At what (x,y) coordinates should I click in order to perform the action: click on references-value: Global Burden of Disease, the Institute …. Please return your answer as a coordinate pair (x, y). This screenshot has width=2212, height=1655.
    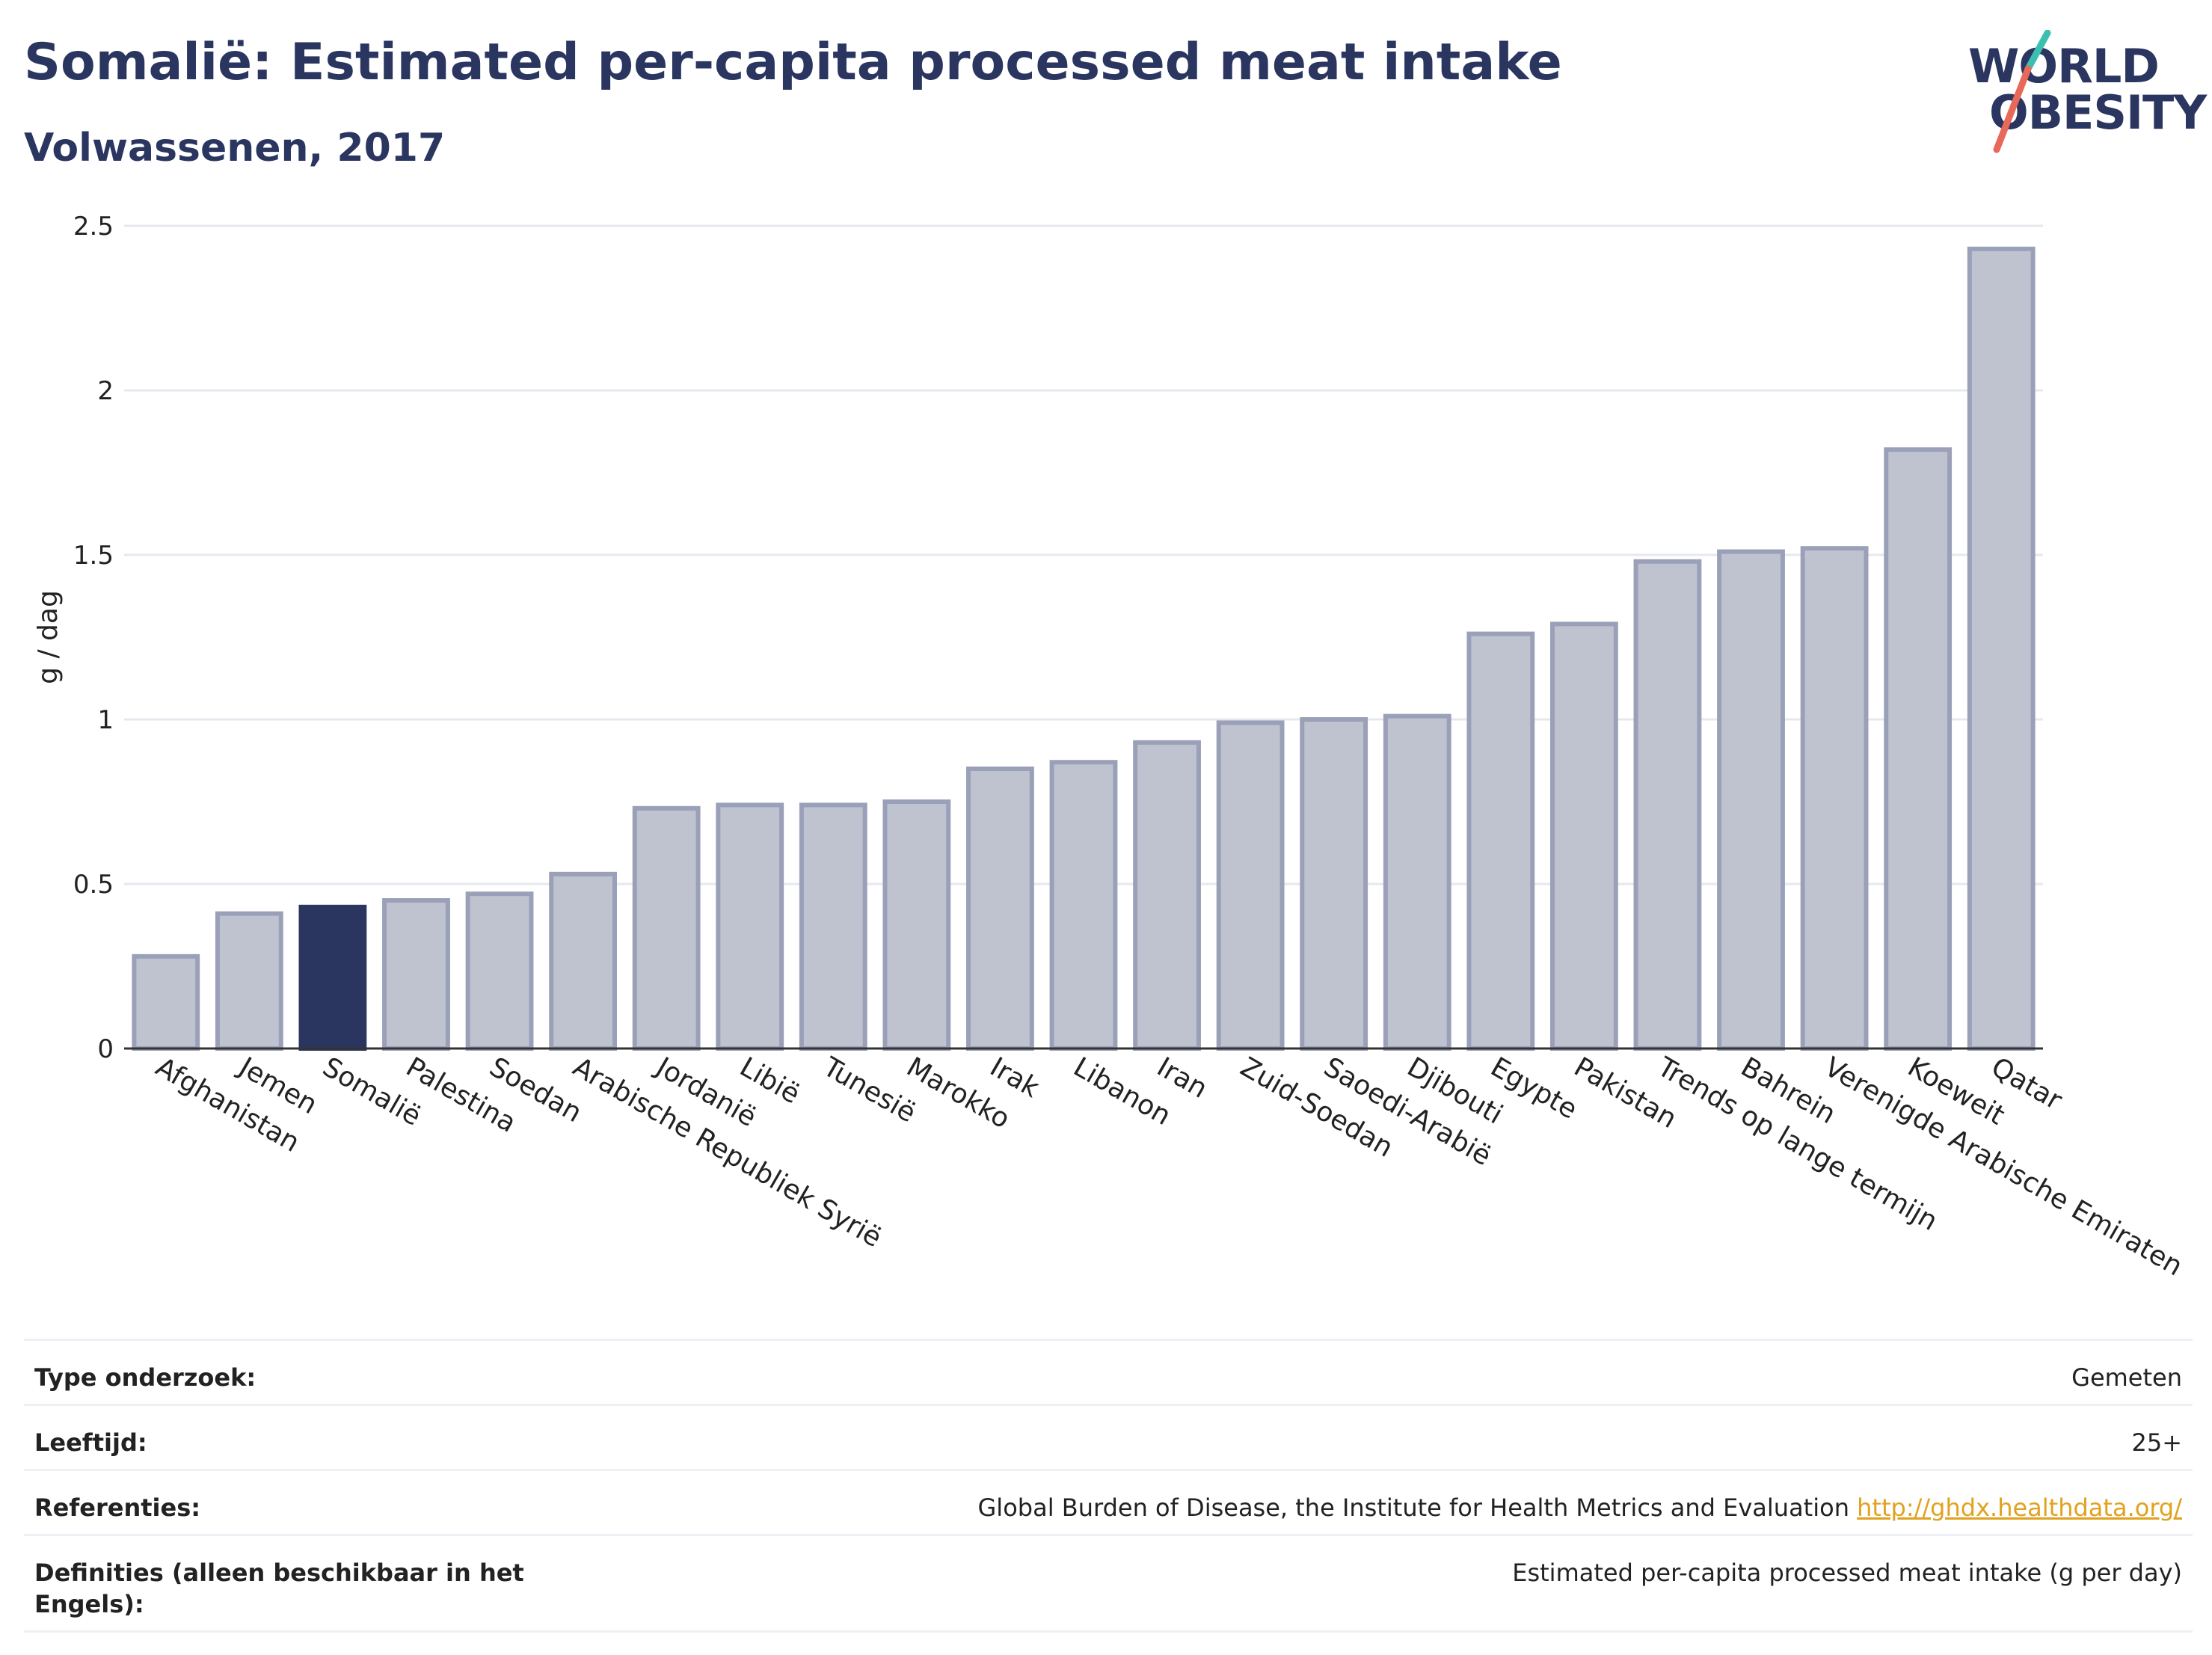
    Looking at the image, I should click on (1580, 1507).